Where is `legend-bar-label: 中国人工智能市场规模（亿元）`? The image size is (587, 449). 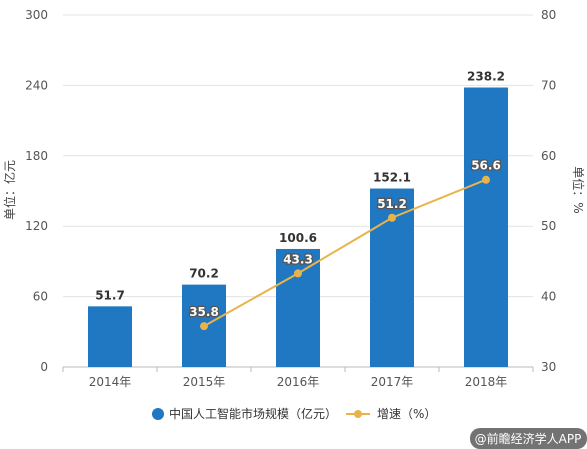 legend-bar-label: 中国人工智能市场规模（亿元） is located at coordinates (253, 413).